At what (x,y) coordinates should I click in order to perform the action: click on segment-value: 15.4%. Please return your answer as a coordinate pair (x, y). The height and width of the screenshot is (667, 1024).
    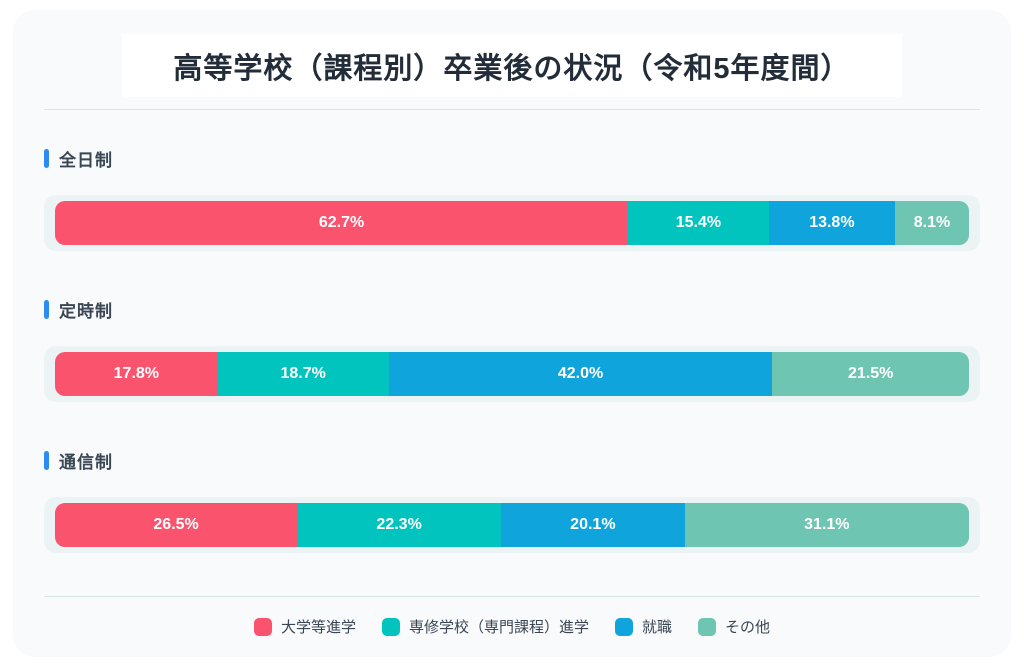
    Looking at the image, I should click on (698, 222).